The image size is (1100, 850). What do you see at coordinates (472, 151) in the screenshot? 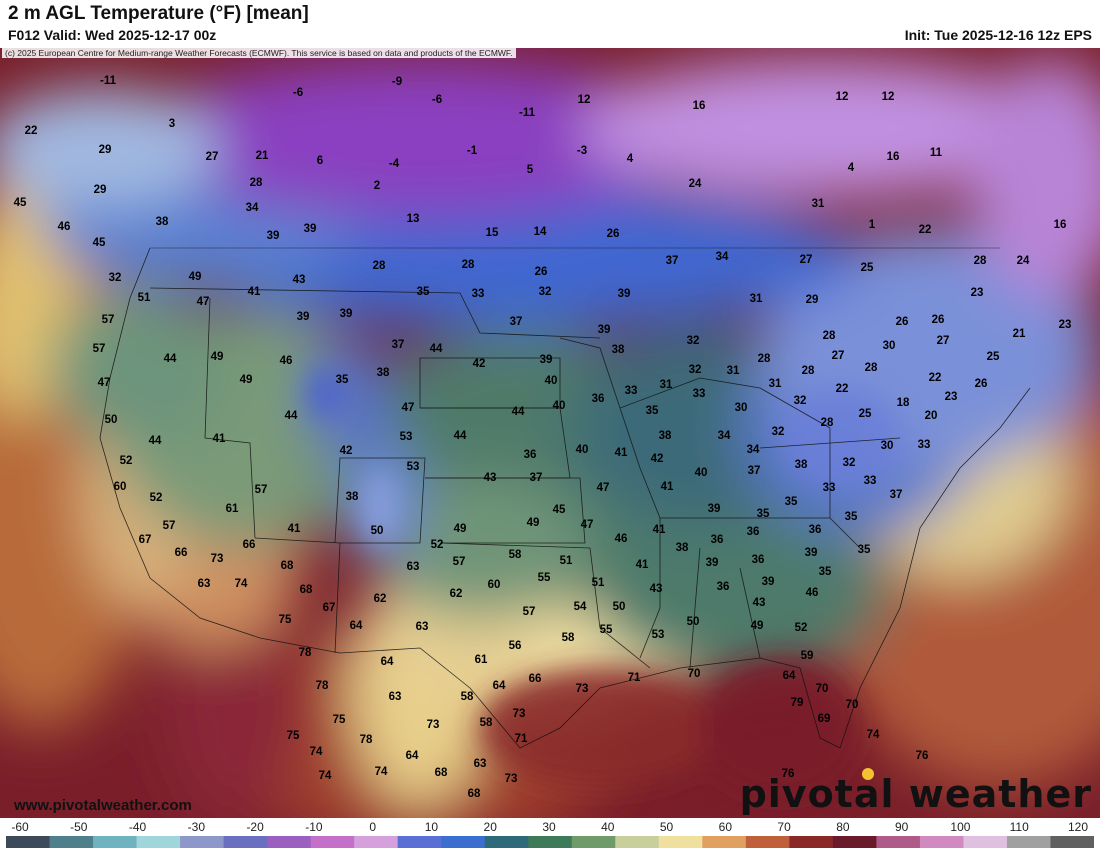
I see `temperature-label: -1` at bounding box center [472, 151].